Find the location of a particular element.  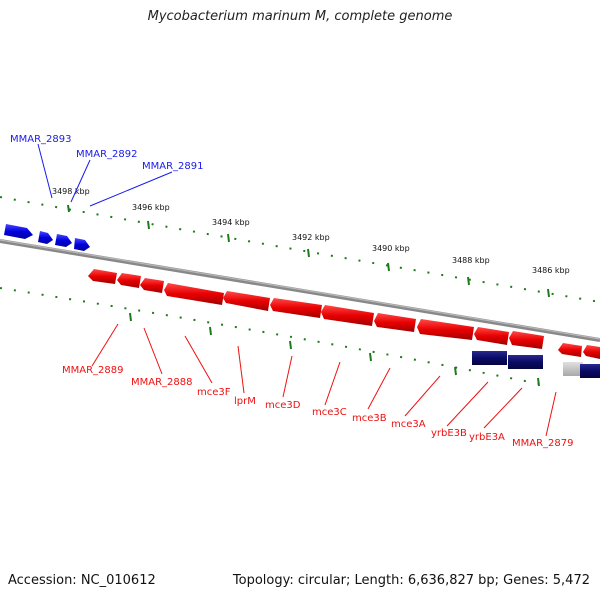

tick-label-3488: 3488 kbp is located at coordinates (471, 260).